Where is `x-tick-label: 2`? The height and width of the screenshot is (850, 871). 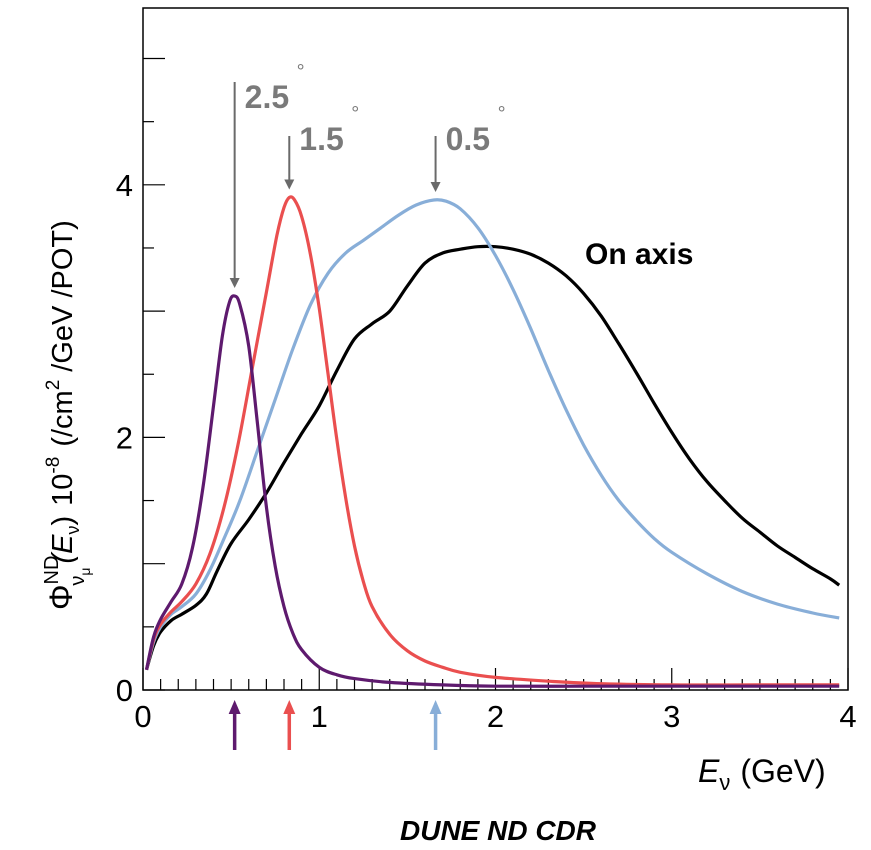
x-tick-label: 2 is located at coordinates (495, 716).